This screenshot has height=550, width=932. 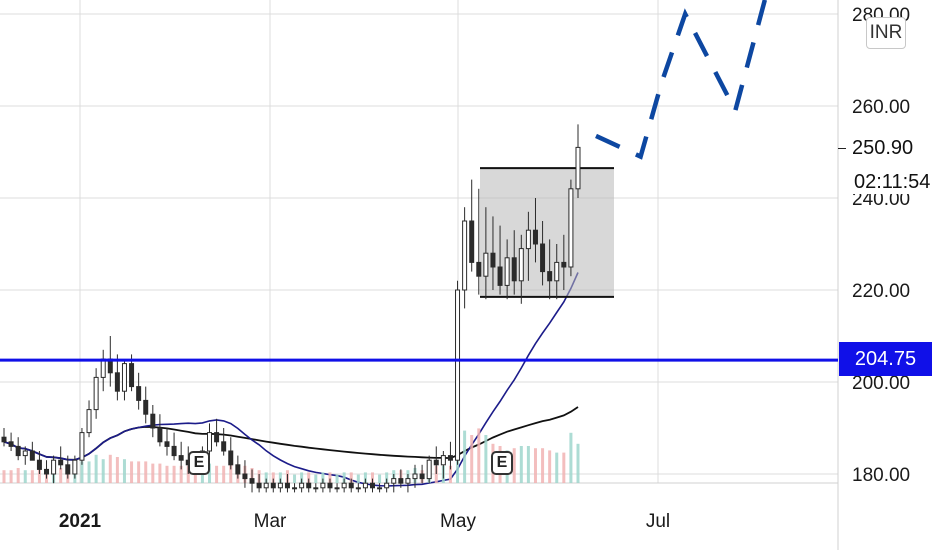 What do you see at coordinates (80, 521) in the screenshot?
I see `x-tick-label: 2021` at bounding box center [80, 521].